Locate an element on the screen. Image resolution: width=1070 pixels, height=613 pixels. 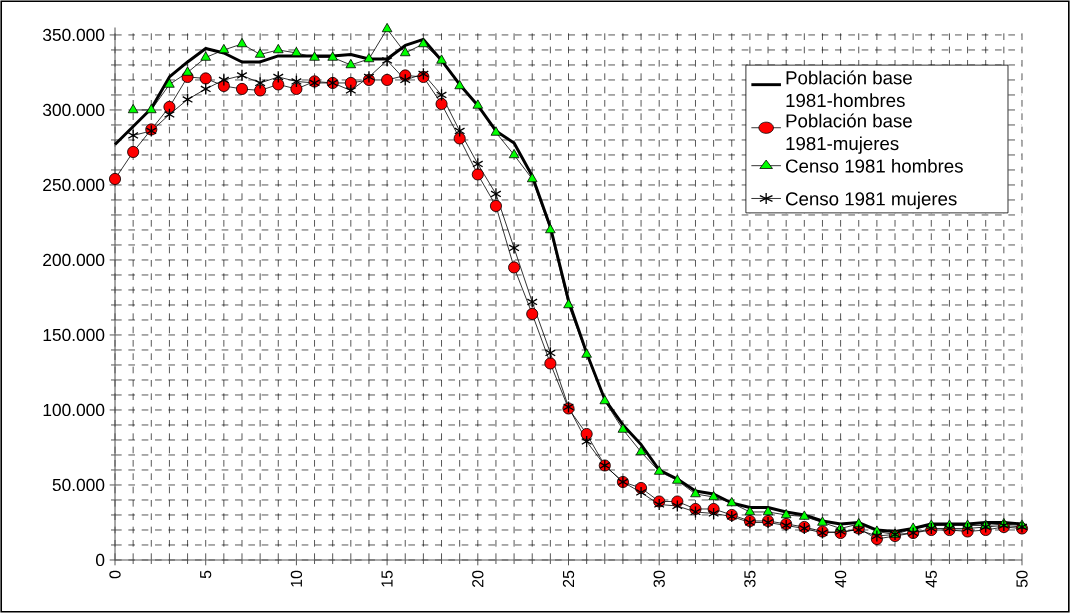
y-tick-label: 350.000 is located at coordinates (73, 35).